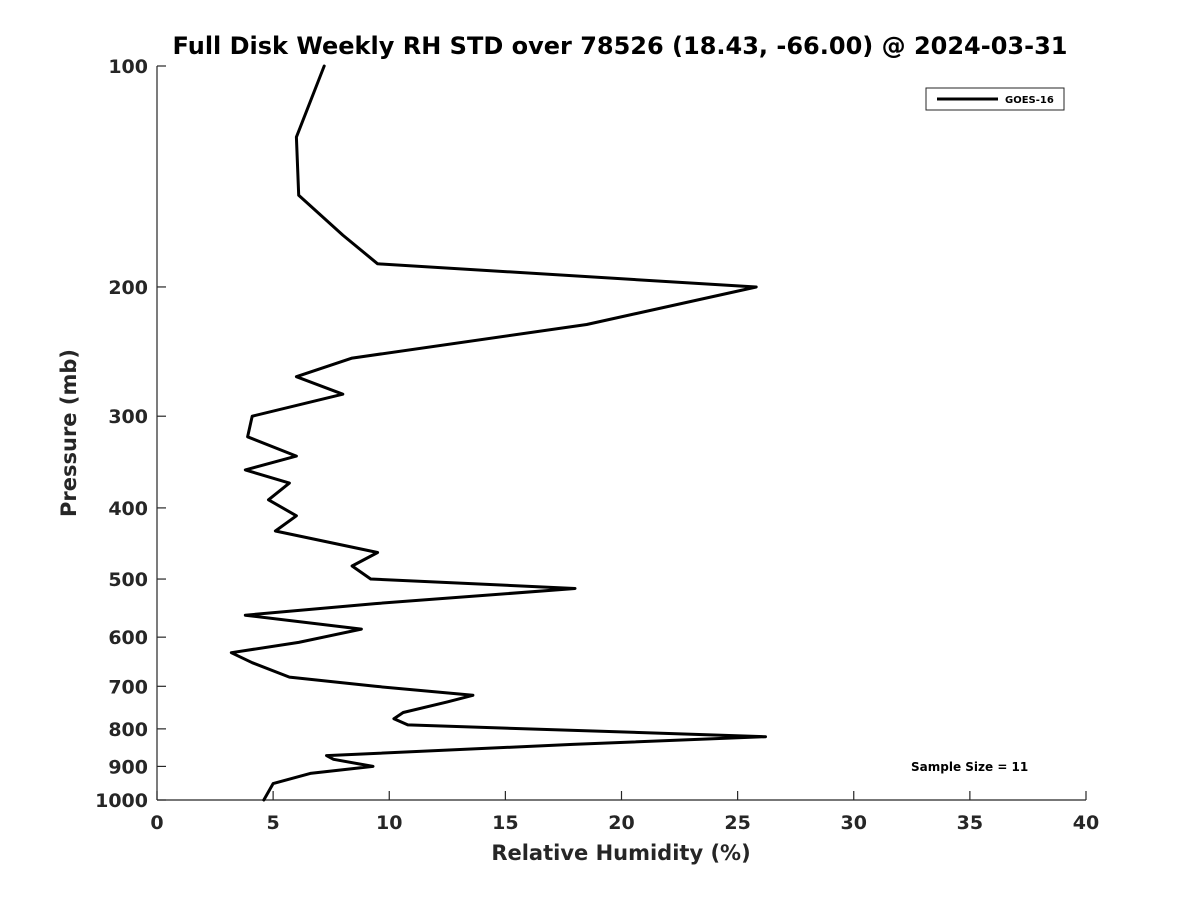  I want to click on y-tick-label: 400, so click(128, 509).